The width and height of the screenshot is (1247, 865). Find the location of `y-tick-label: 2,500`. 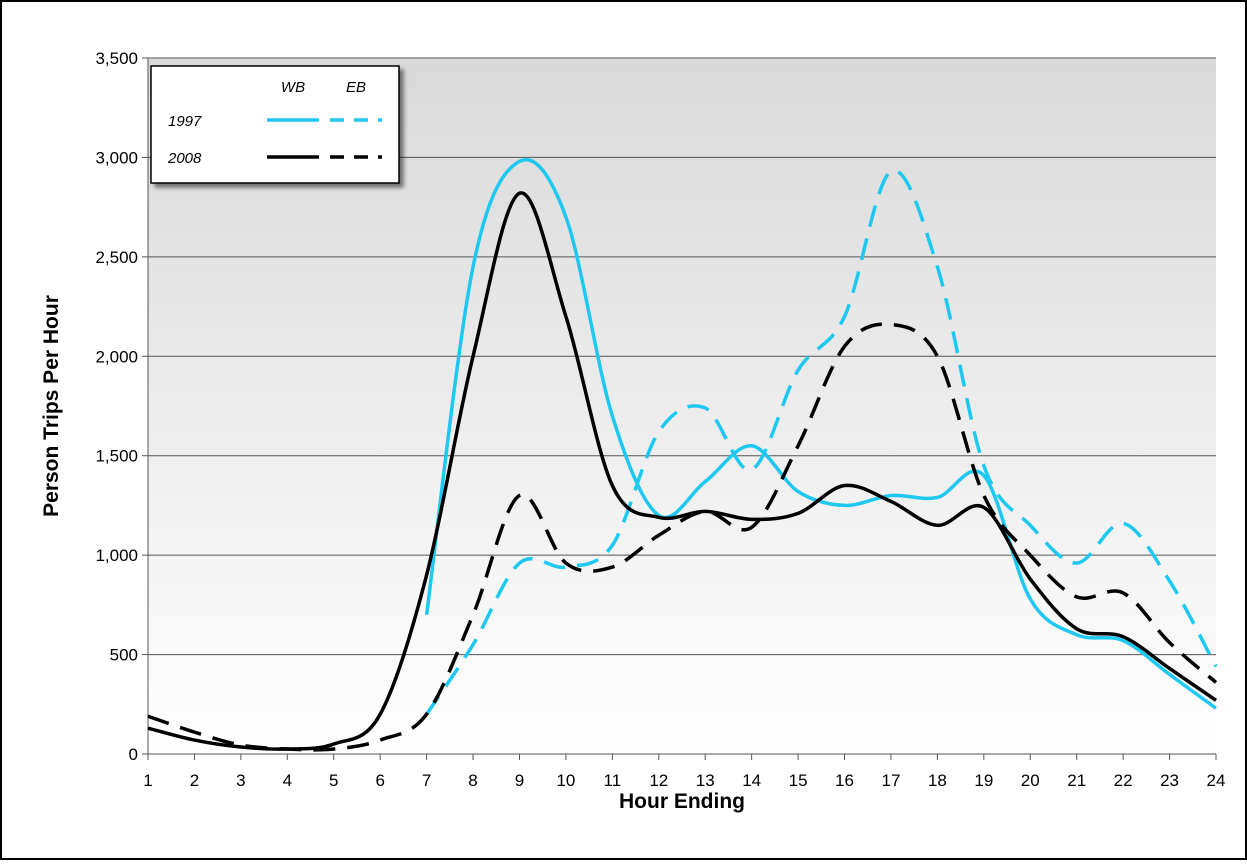

y-tick-label: 2,500 is located at coordinates (116, 257).